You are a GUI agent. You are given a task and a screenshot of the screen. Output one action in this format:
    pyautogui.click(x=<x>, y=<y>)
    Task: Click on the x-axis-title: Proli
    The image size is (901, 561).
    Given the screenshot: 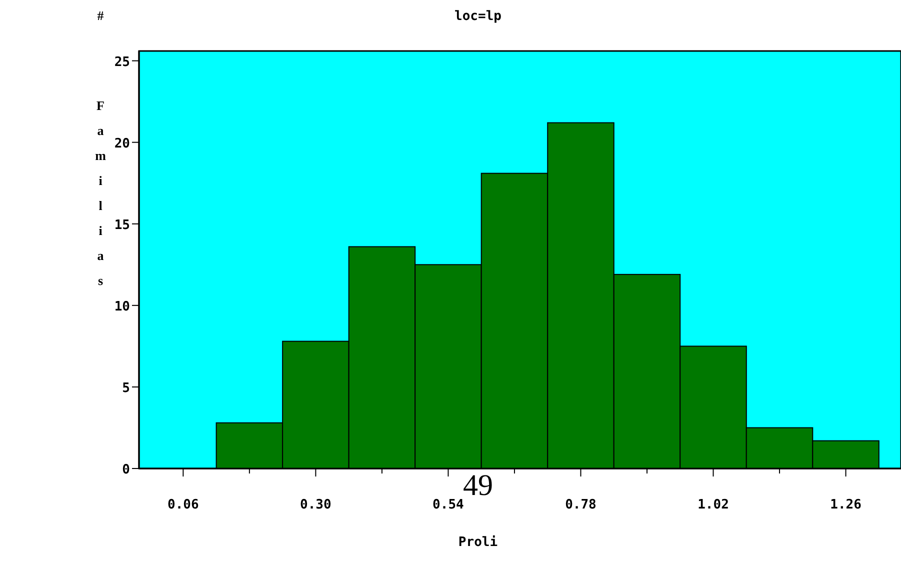 What is the action you would take?
    pyautogui.click(x=478, y=542)
    